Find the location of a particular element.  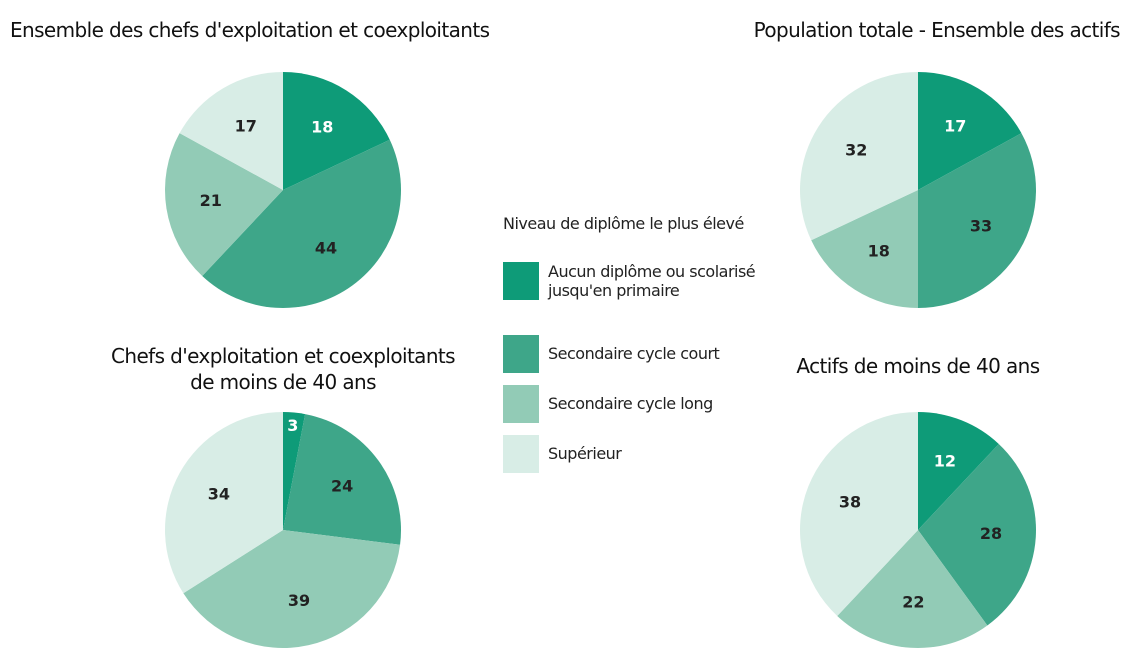

data-label: 12 is located at coordinates (945, 460).